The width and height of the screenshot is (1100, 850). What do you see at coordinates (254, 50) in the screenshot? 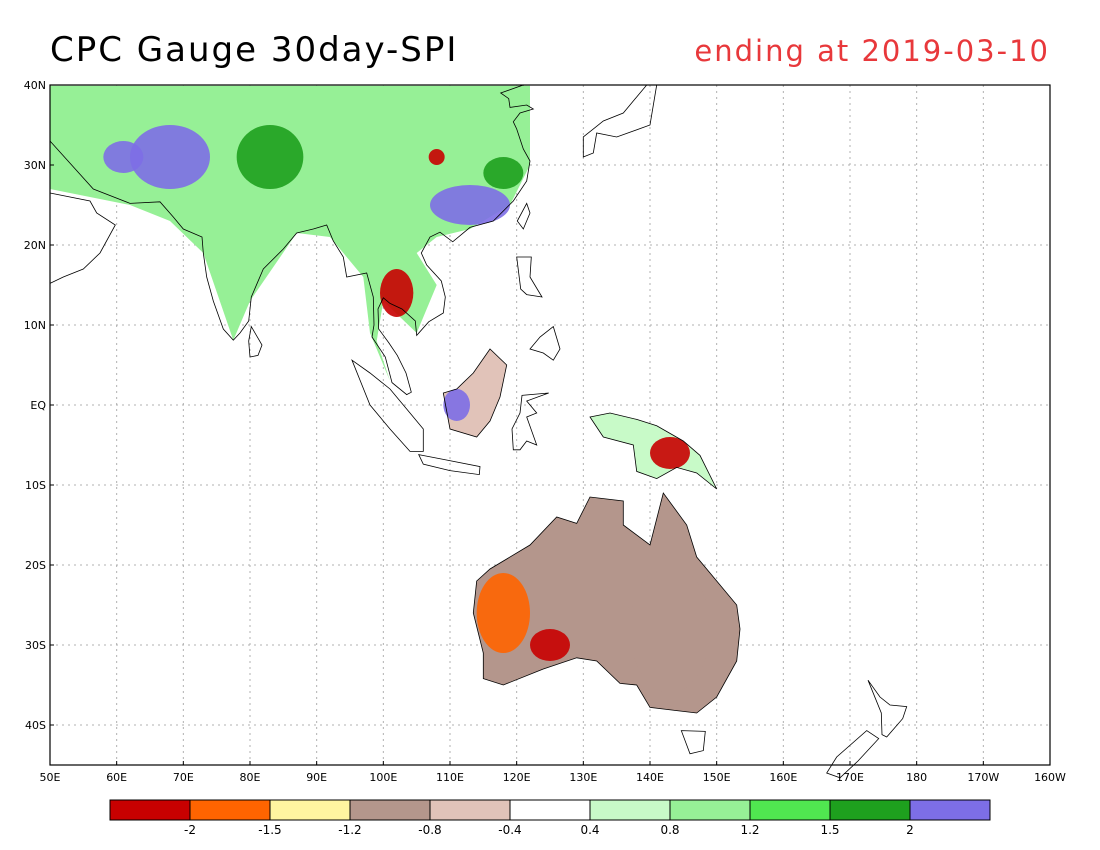
I see `map-title: CPC Gauge 30day-SPI` at bounding box center [254, 50].